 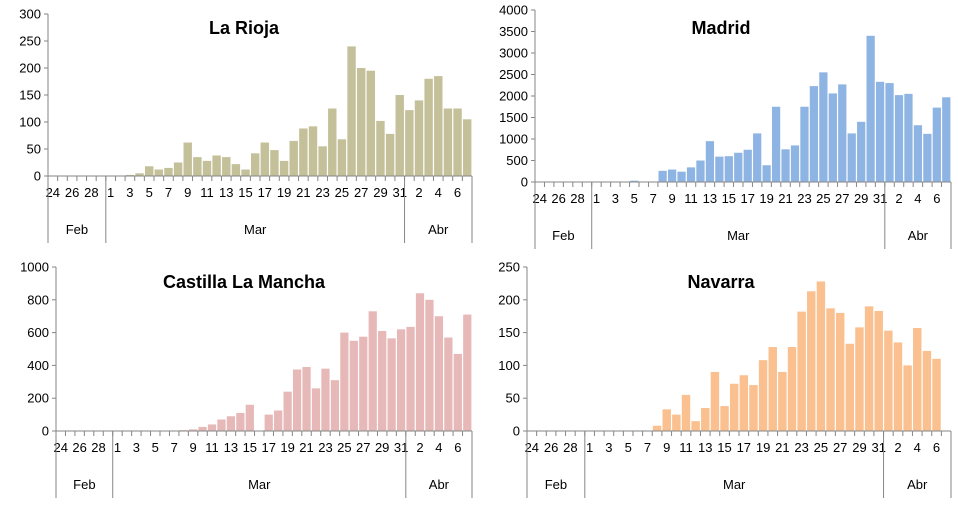 I want to click on y-tick-label: 0, so click(x=516, y=431).